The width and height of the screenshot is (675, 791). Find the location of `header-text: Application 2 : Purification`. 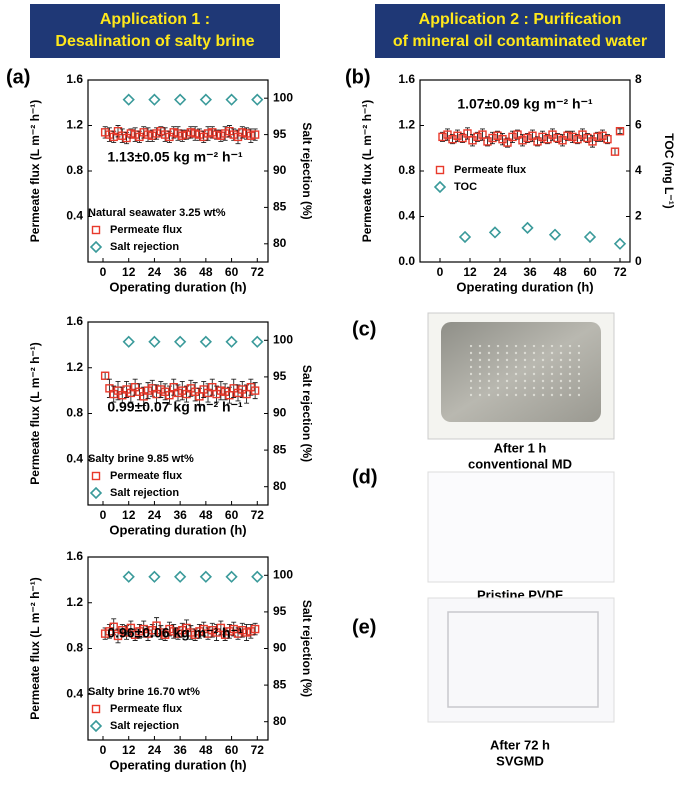

header-text: Application 2 : Purification is located at coordinates (520, 19).